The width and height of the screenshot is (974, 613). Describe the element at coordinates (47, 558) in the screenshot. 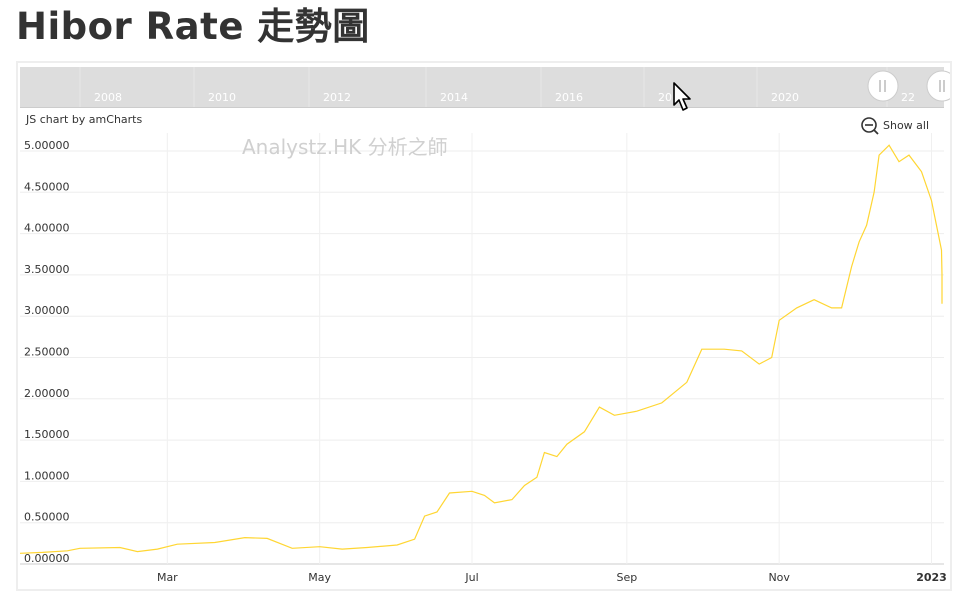

I see `y-tick-label: 0.00000` at that location.